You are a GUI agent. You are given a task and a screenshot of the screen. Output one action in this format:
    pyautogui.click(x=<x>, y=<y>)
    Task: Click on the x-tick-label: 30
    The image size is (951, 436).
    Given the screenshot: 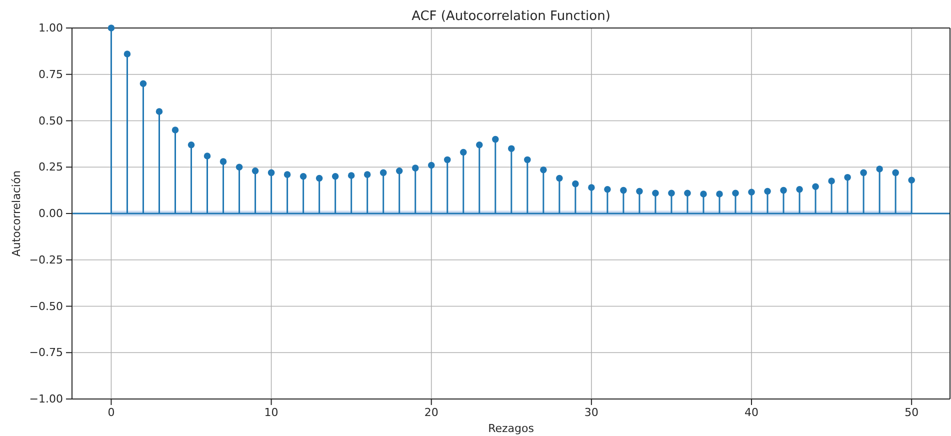 What is the action you would take?
    pyautogui.click(x=591, y=412)
    